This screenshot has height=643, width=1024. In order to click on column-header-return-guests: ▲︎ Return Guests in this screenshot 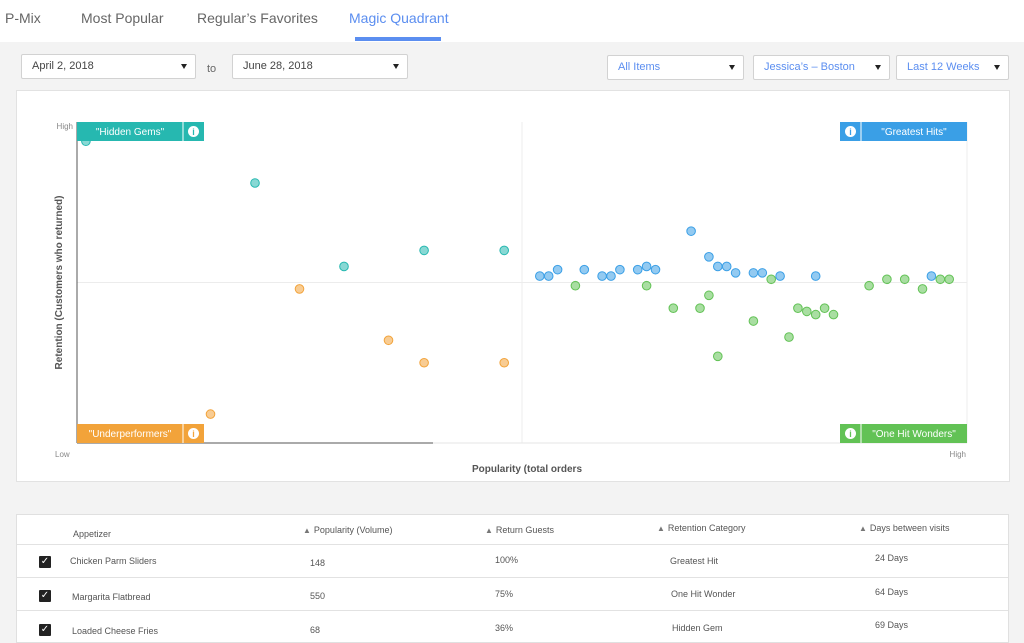, I will do `click(519, 530)`.